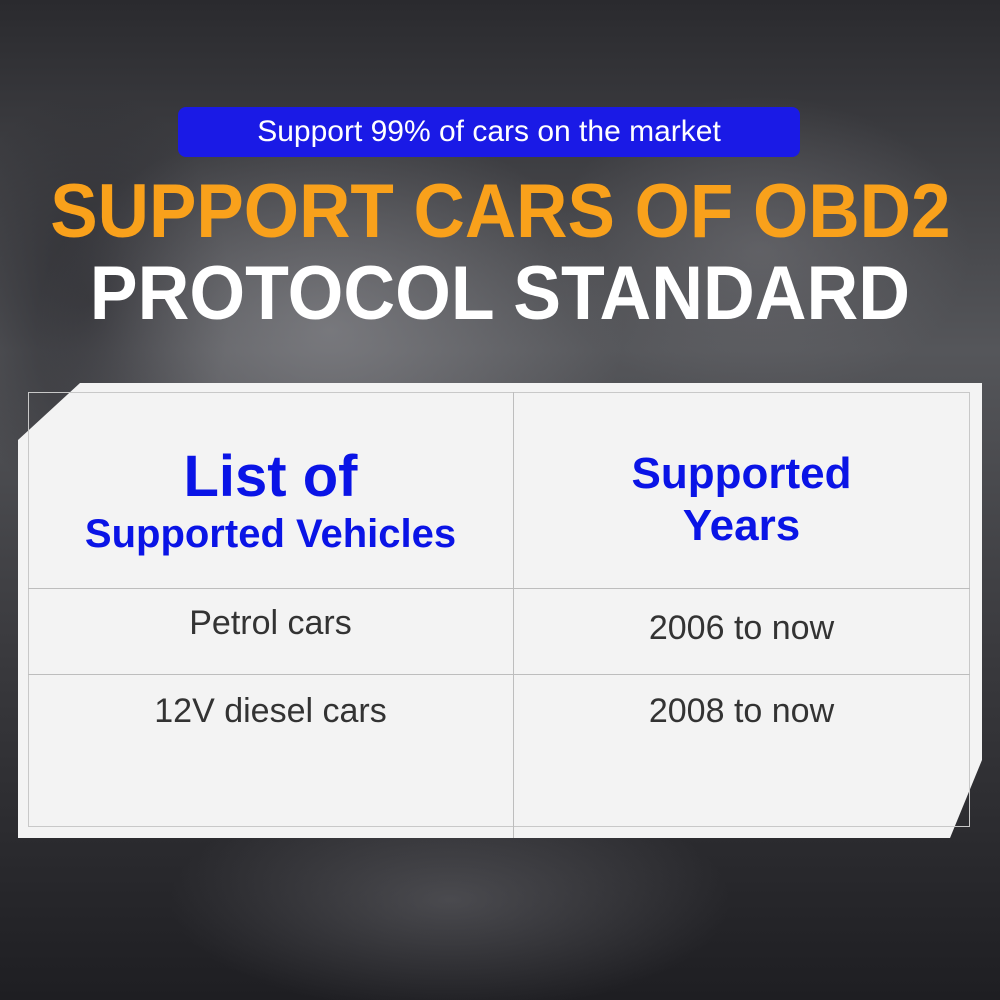 This screenshot has height=1000, width=1000. I want to click on header-vehicles-line2: Supported Vehicles, so click(270, 534).